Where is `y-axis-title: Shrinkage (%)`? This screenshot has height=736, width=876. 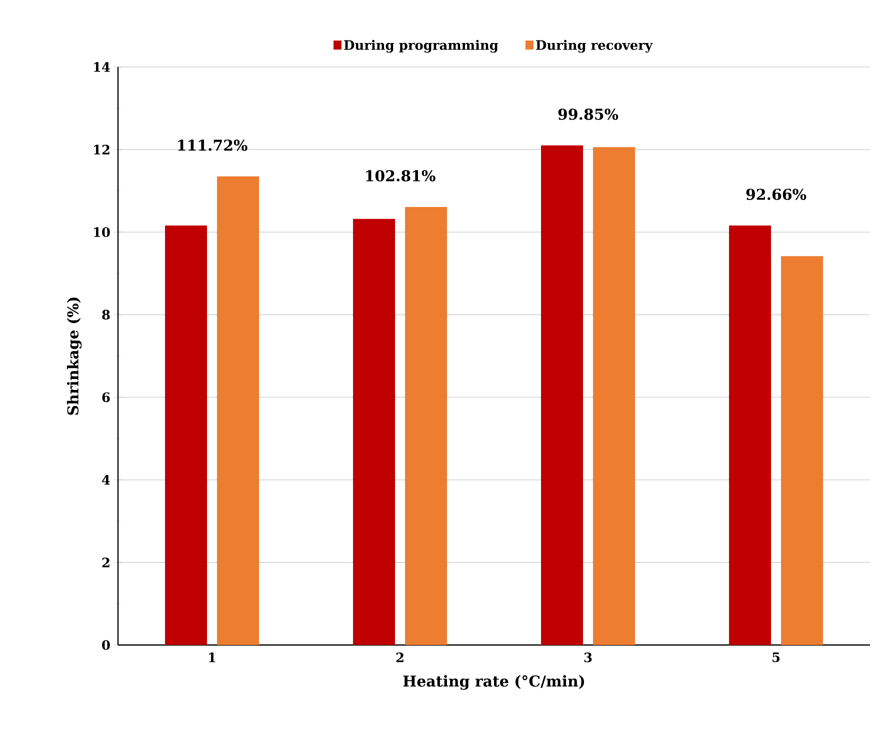 y-axis-title: Shrinkage (%) is located at coordinates (74, 356).